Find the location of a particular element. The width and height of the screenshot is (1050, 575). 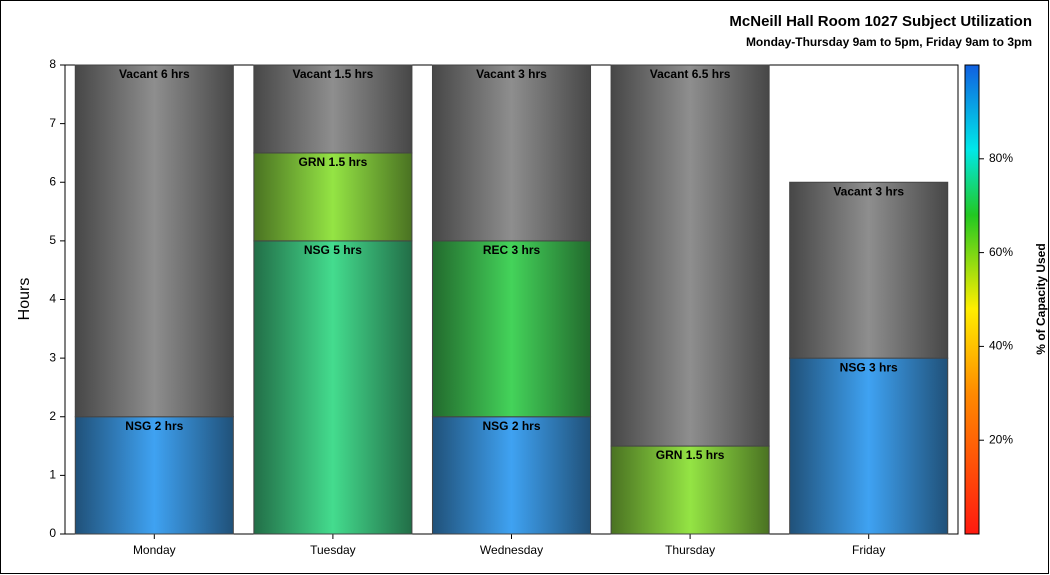

y-tick-label: 0 is located at coordinates (52, 533).